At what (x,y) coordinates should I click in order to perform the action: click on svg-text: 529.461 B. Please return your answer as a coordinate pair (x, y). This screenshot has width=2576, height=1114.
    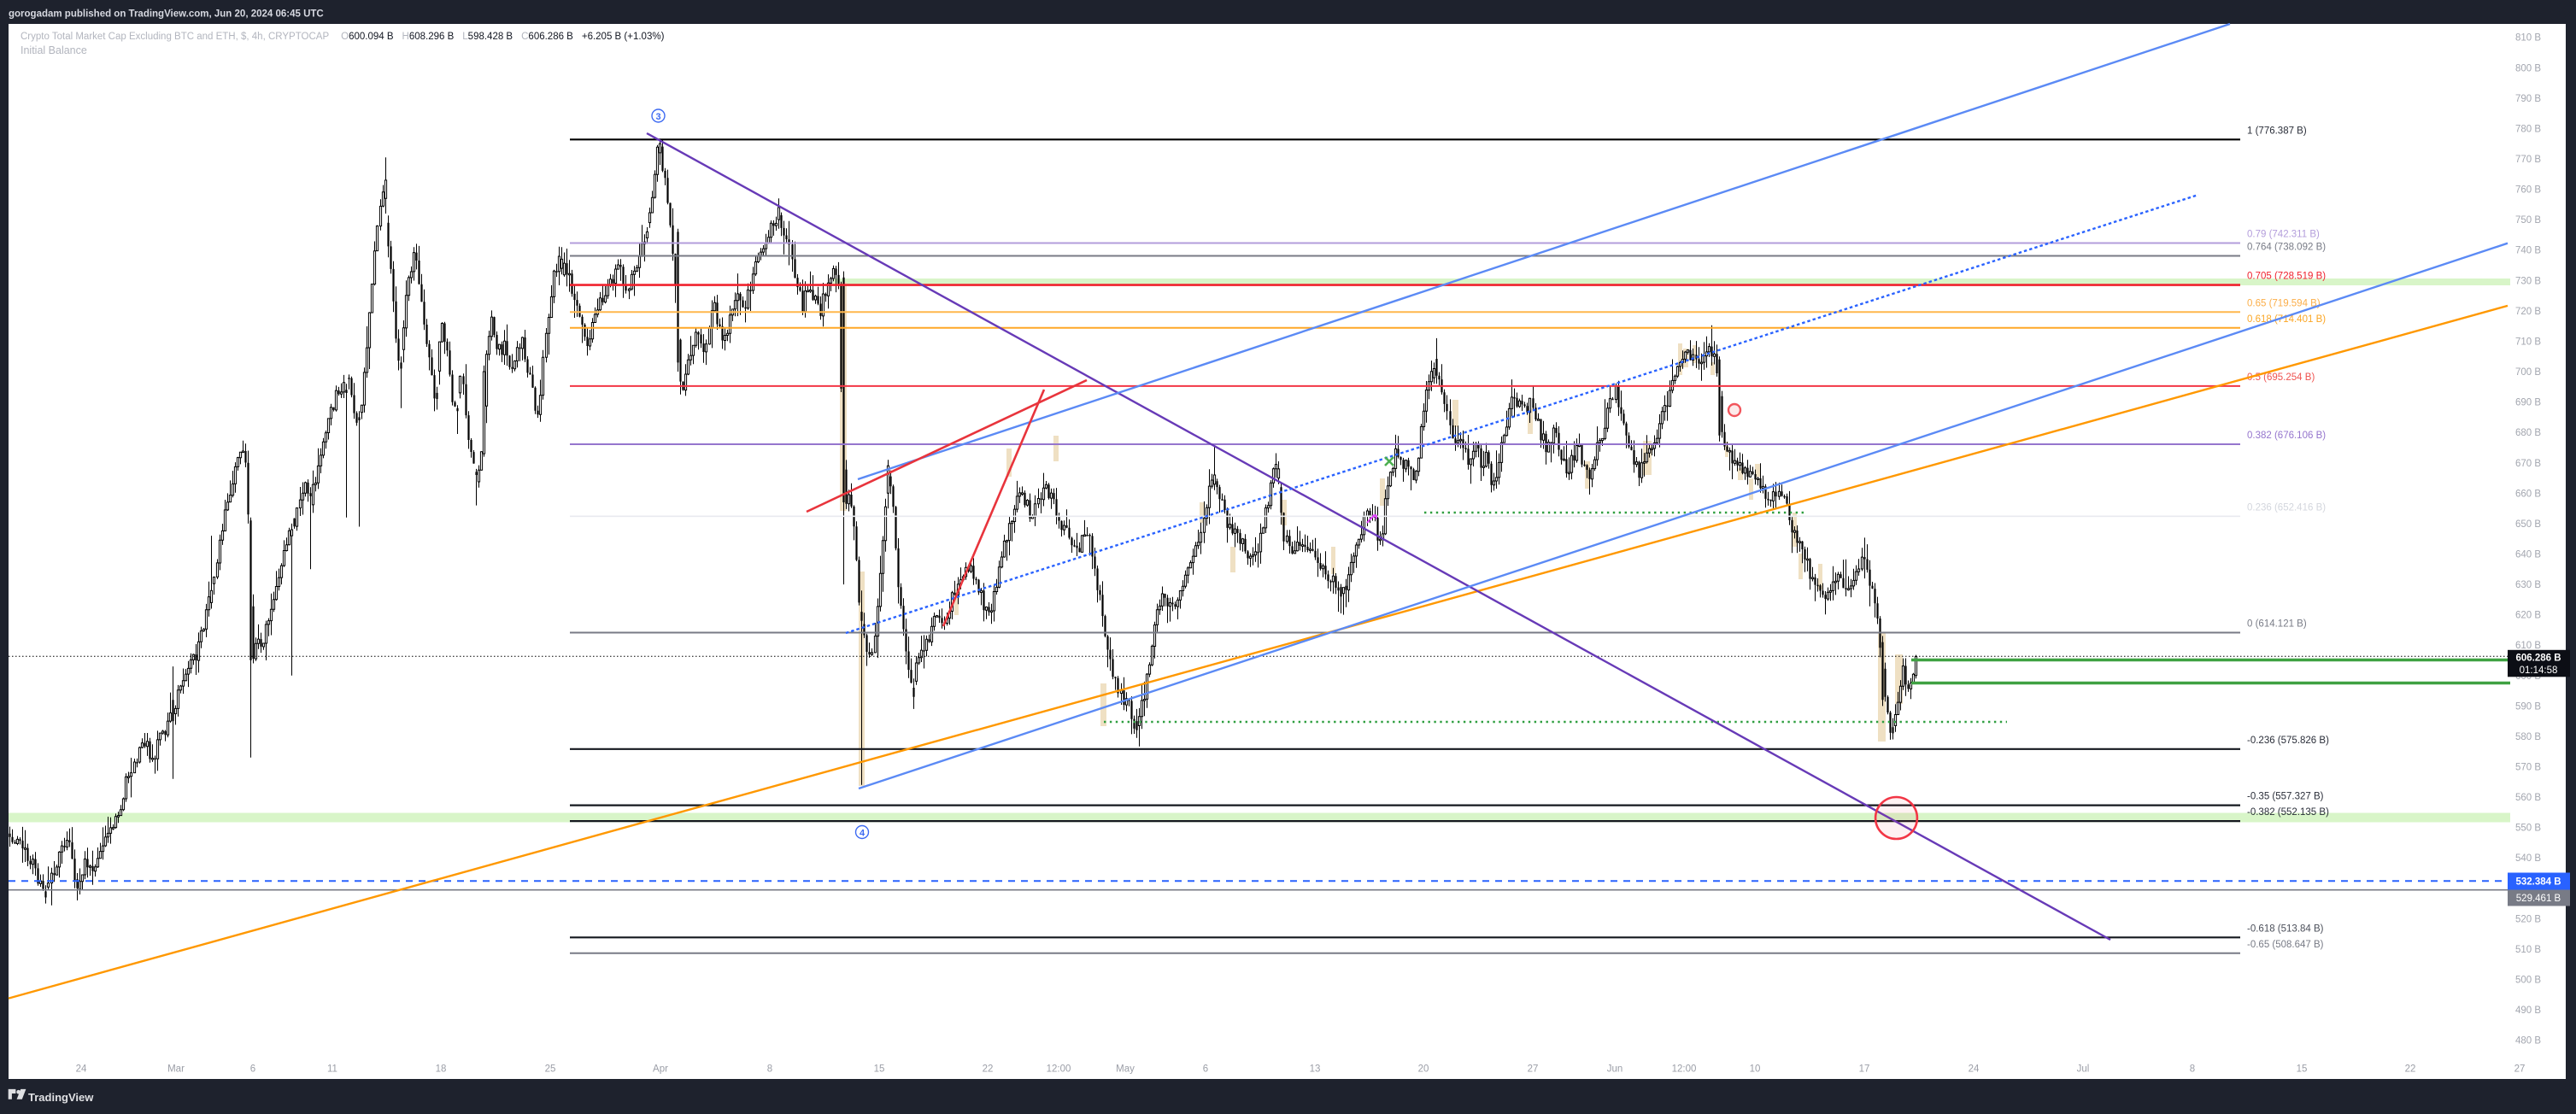
    Looking at the image, I should click on (2538, 899).